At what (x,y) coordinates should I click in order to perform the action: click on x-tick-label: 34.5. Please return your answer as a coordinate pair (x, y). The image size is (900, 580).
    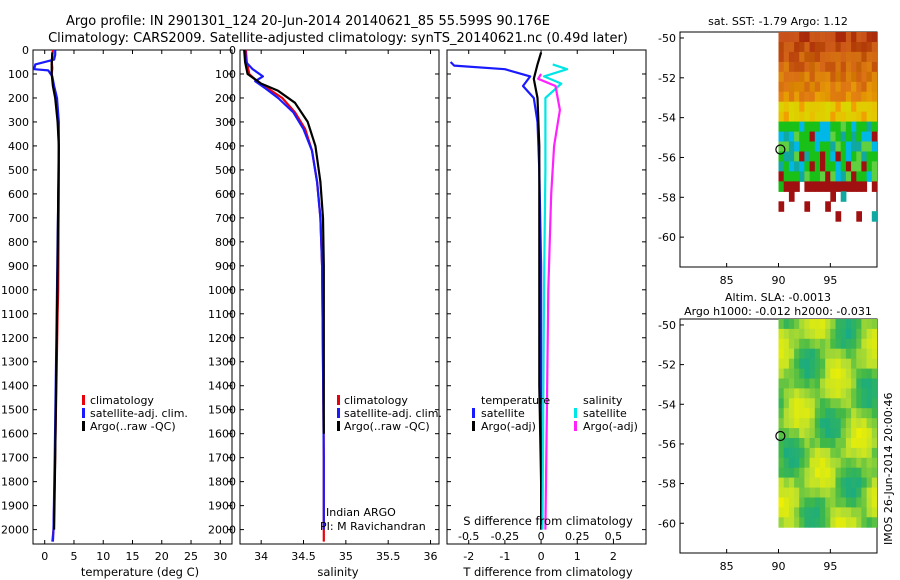
    Looking at the image, I should click on (303, 556).